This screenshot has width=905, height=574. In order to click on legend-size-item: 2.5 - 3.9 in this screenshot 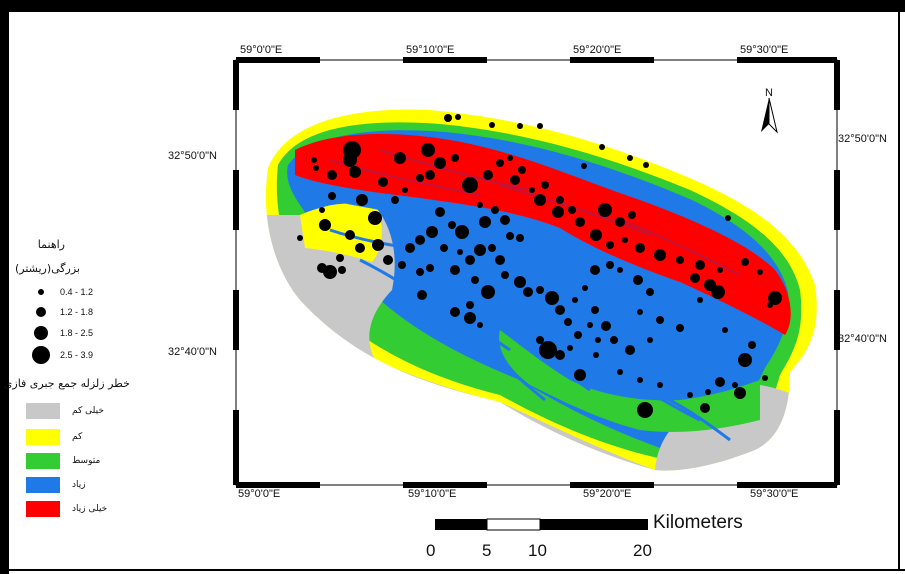, I will do `click(61, 355)`.